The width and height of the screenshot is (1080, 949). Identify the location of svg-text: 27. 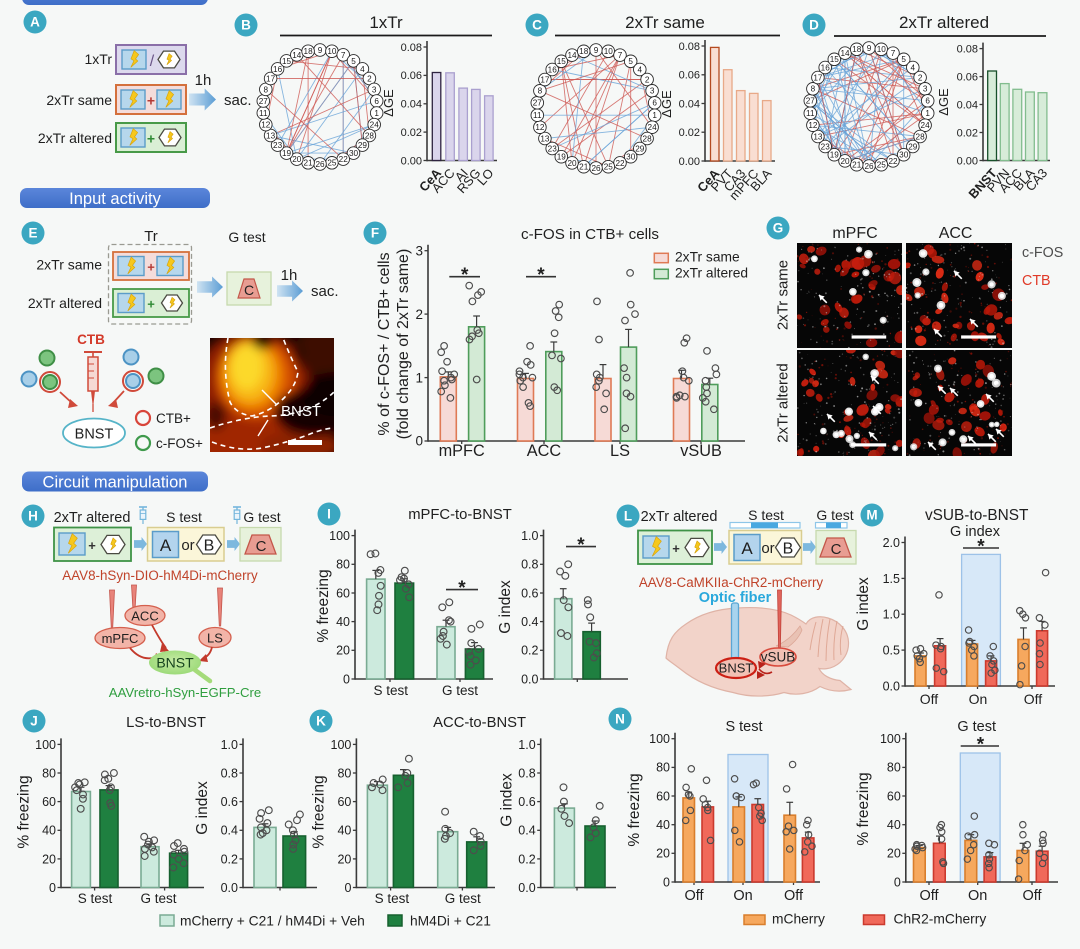
(264, 101).